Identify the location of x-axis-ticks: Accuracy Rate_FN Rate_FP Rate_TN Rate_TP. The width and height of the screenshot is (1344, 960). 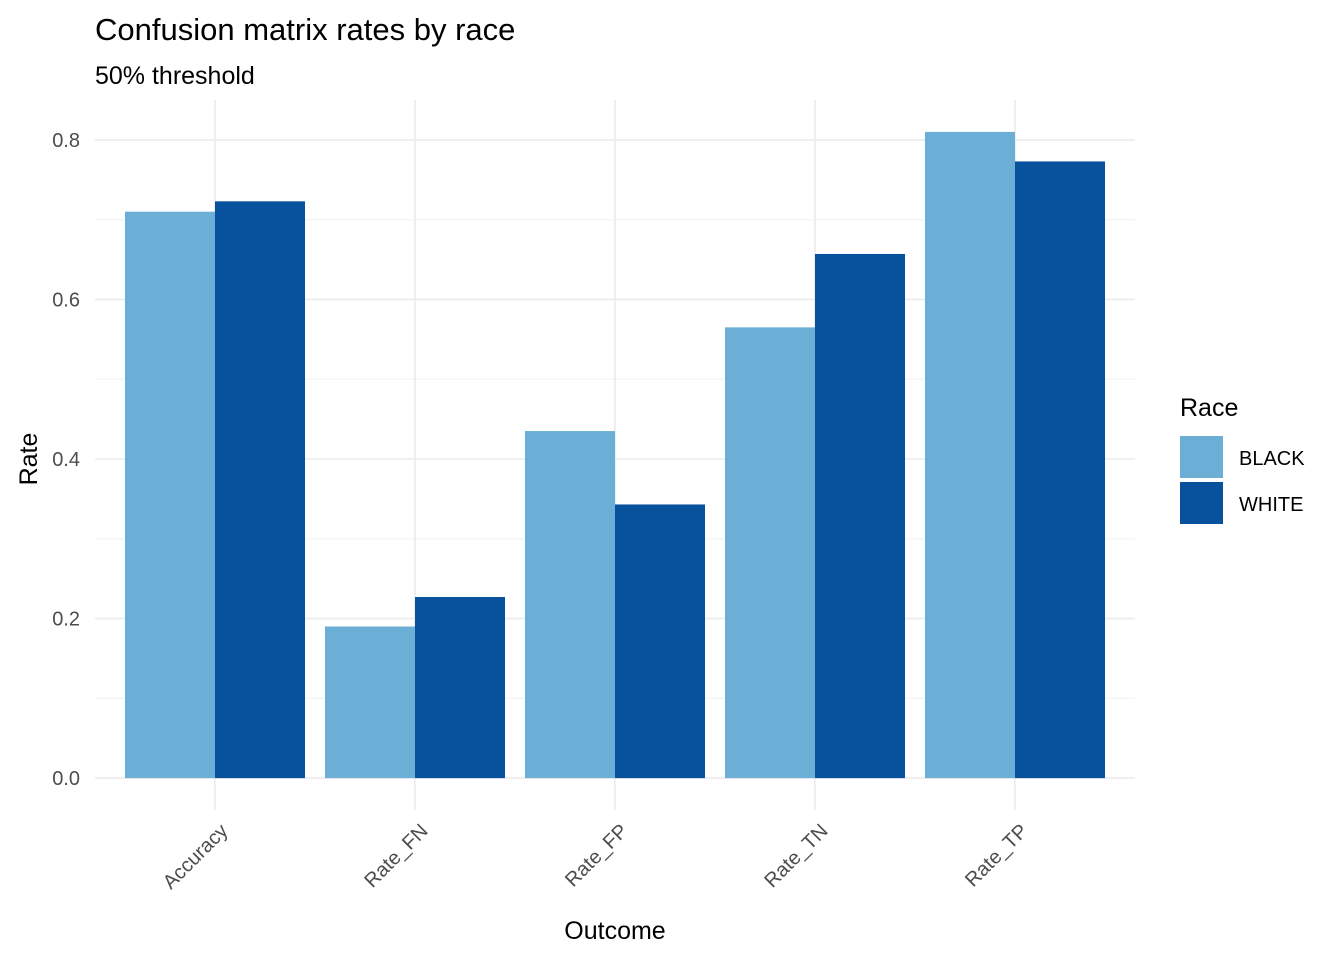
(596, 857).